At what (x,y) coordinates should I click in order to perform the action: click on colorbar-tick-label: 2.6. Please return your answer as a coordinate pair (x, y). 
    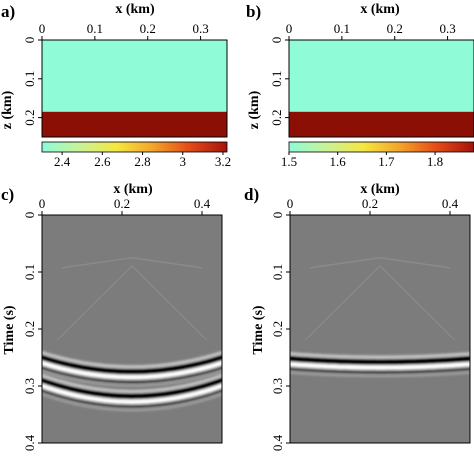
    Looking at the image, I should click on (102, 161).